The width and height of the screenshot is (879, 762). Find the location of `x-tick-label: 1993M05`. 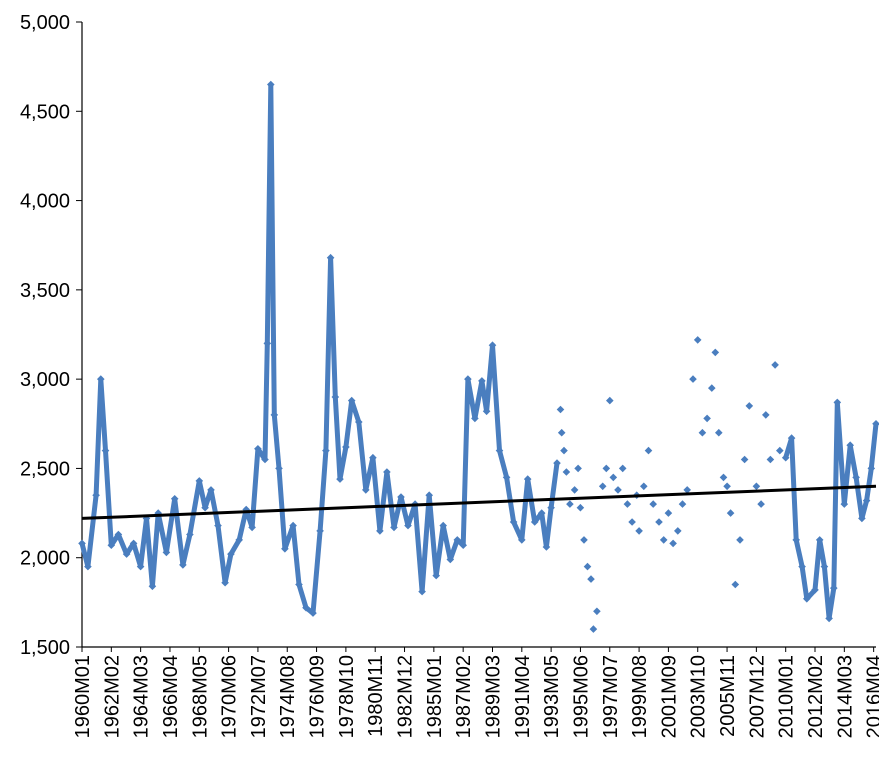

x-tick-label: 1993M05 is located at coordinates (552, 696).